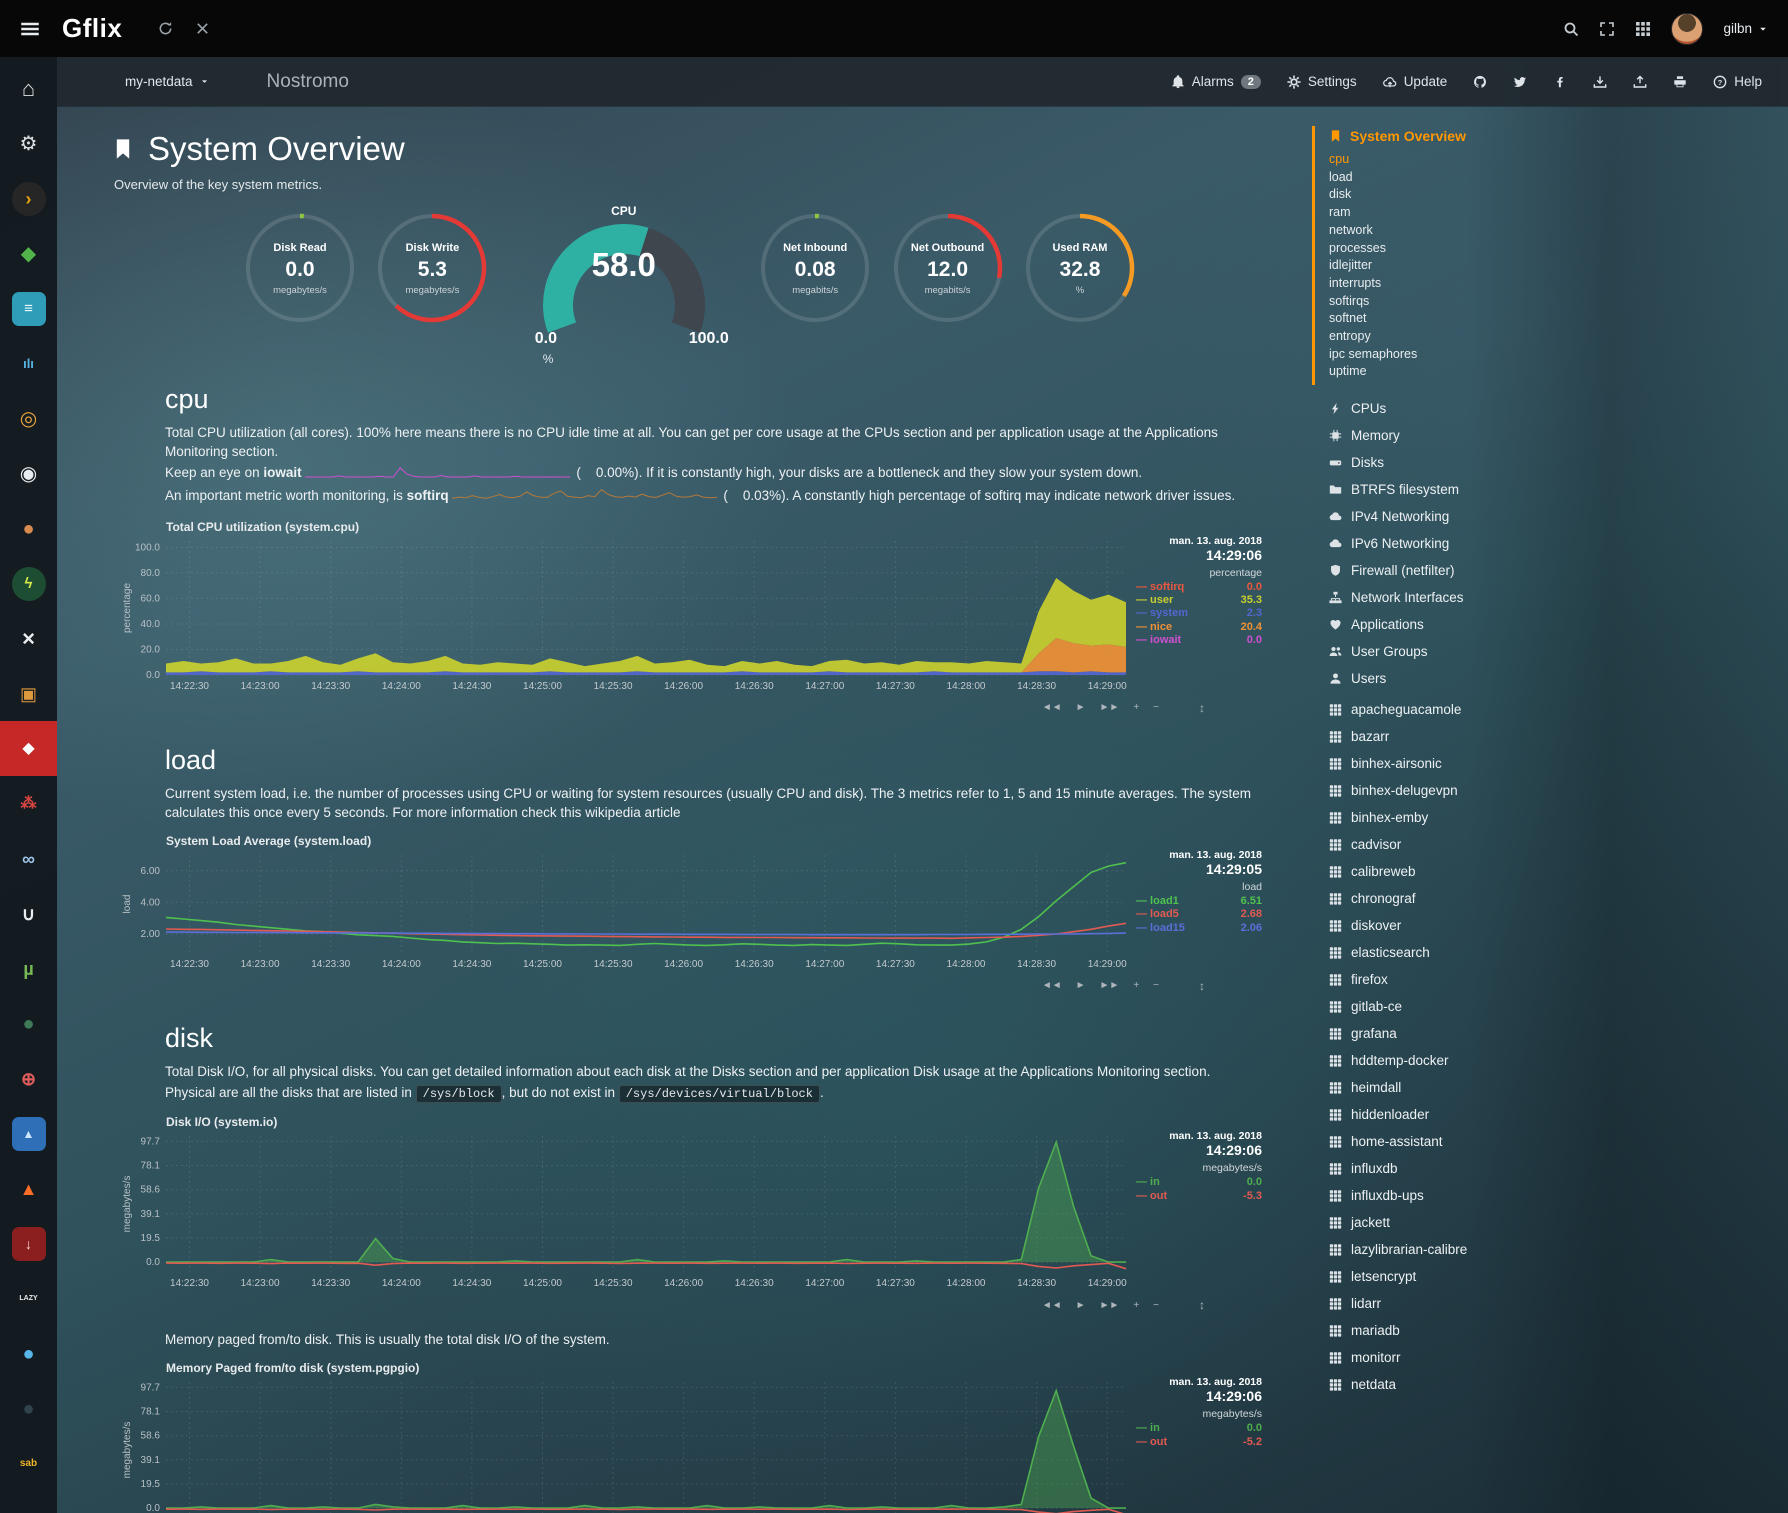  Describe the element at coordinates (28, 748) in the screenshot. I see `rail-app-shield-app-icon: ◆` at that location.